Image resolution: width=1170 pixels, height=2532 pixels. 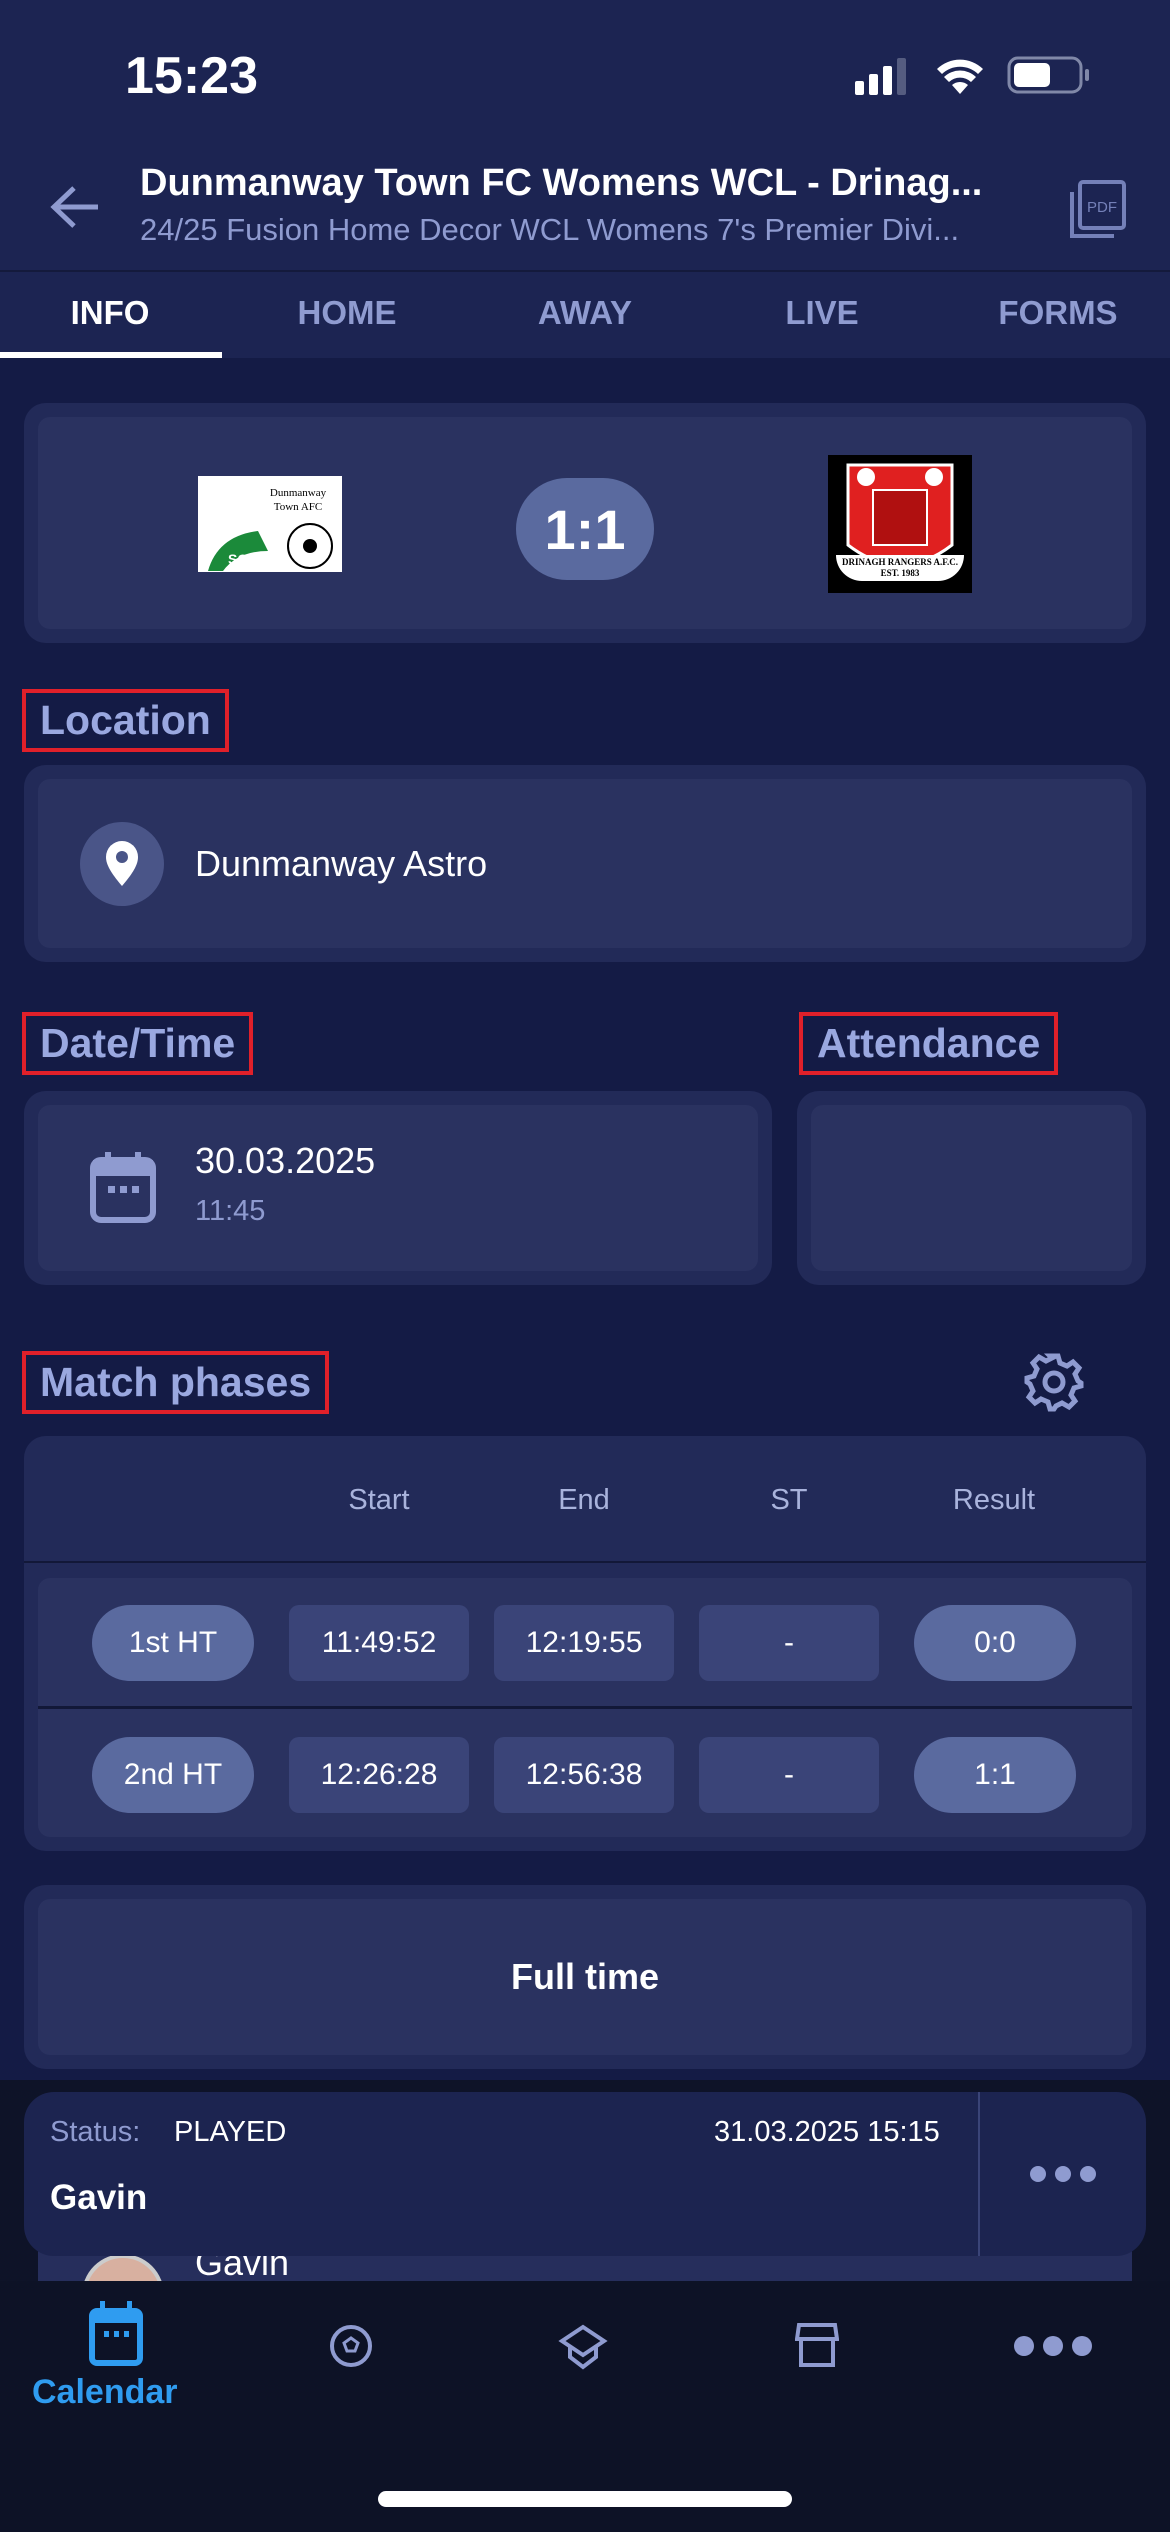 I want to click on location-heading: Location, so click(x=125, y=720).